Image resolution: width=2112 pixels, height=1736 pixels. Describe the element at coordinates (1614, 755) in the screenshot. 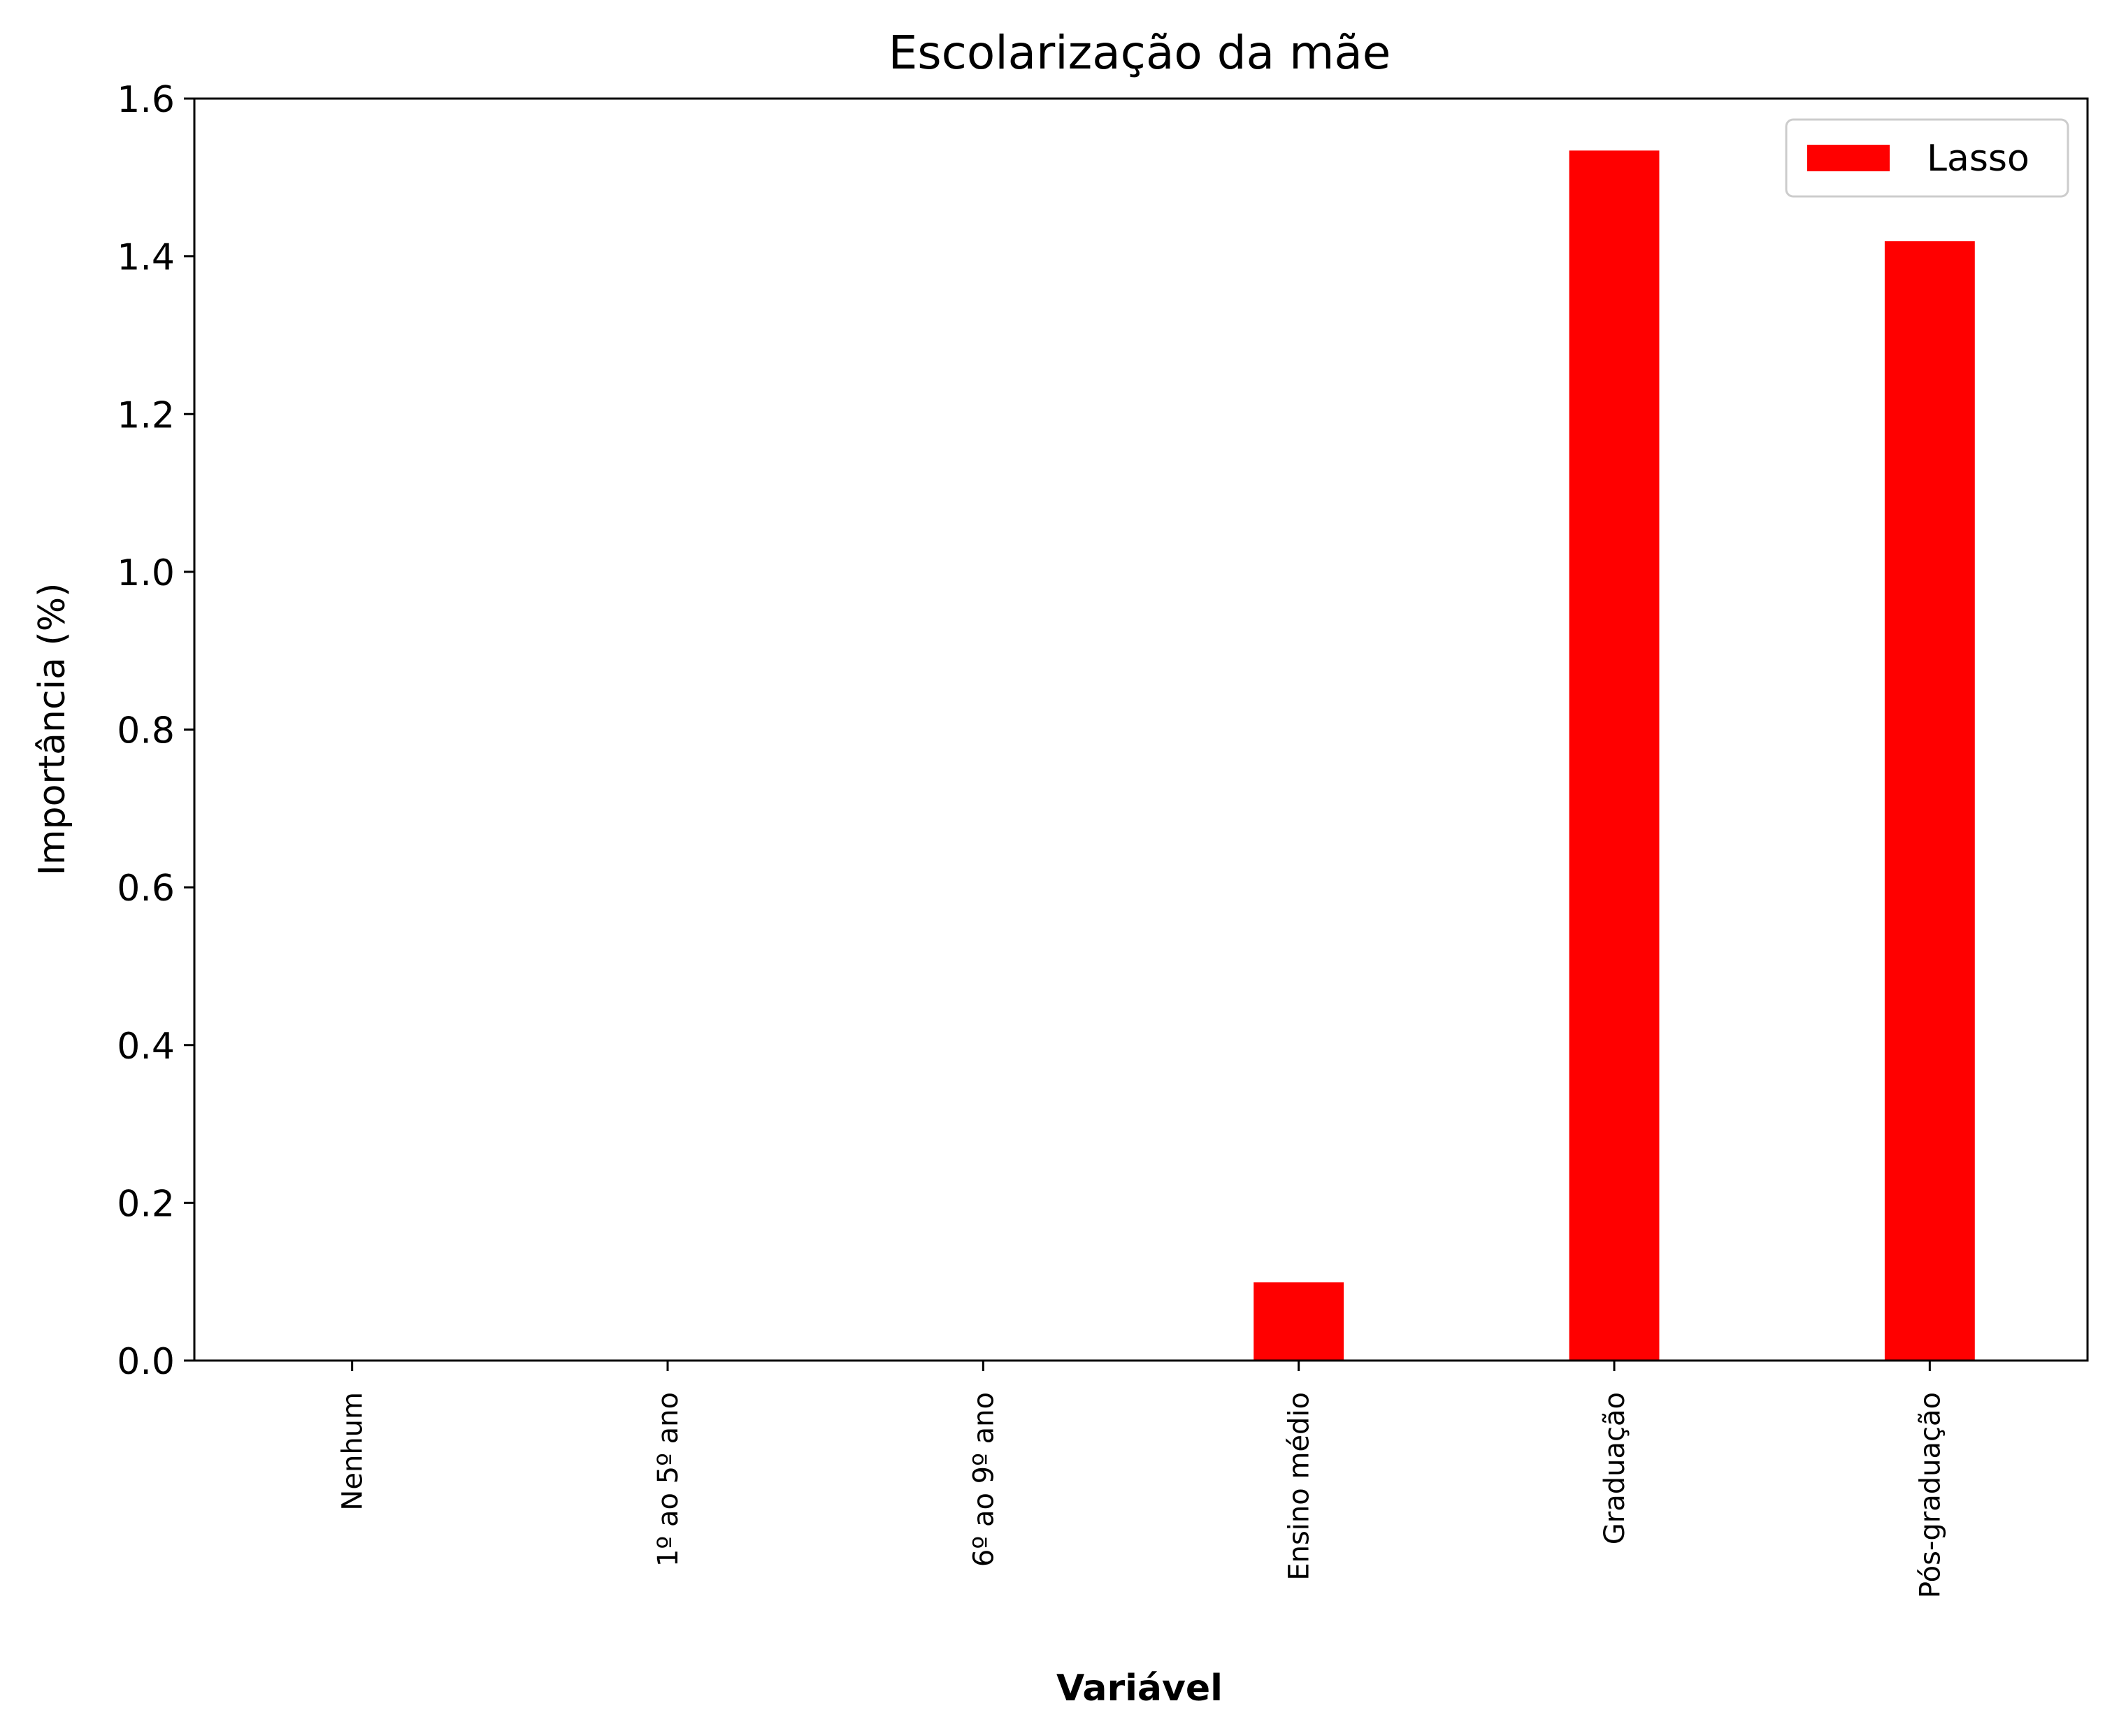

I see `bar-graduacao` at that location.